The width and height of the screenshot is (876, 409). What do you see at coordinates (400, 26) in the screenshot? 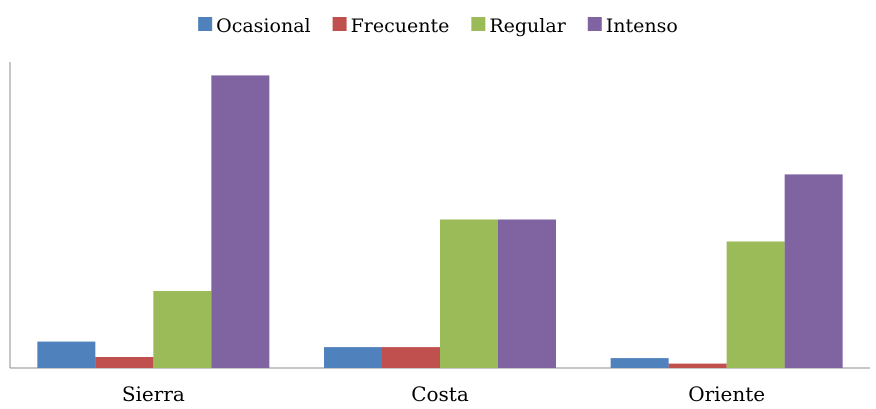
I see `legend-label-frecuente: Frecuente` at bounding box center [400, 26].